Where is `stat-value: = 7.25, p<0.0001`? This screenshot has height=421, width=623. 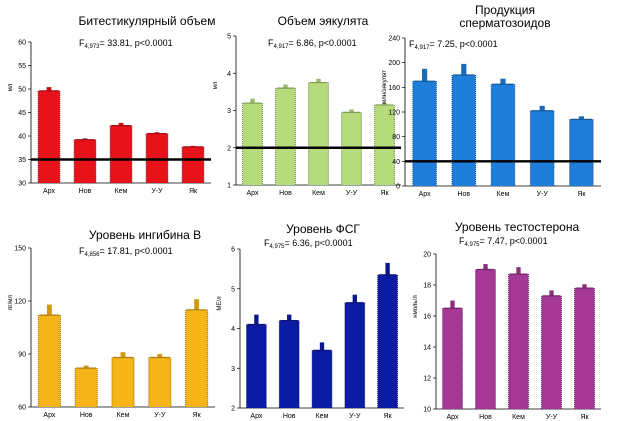
stat-value: = 7.25, p<0.0001 is located at coordinates (464, 44).